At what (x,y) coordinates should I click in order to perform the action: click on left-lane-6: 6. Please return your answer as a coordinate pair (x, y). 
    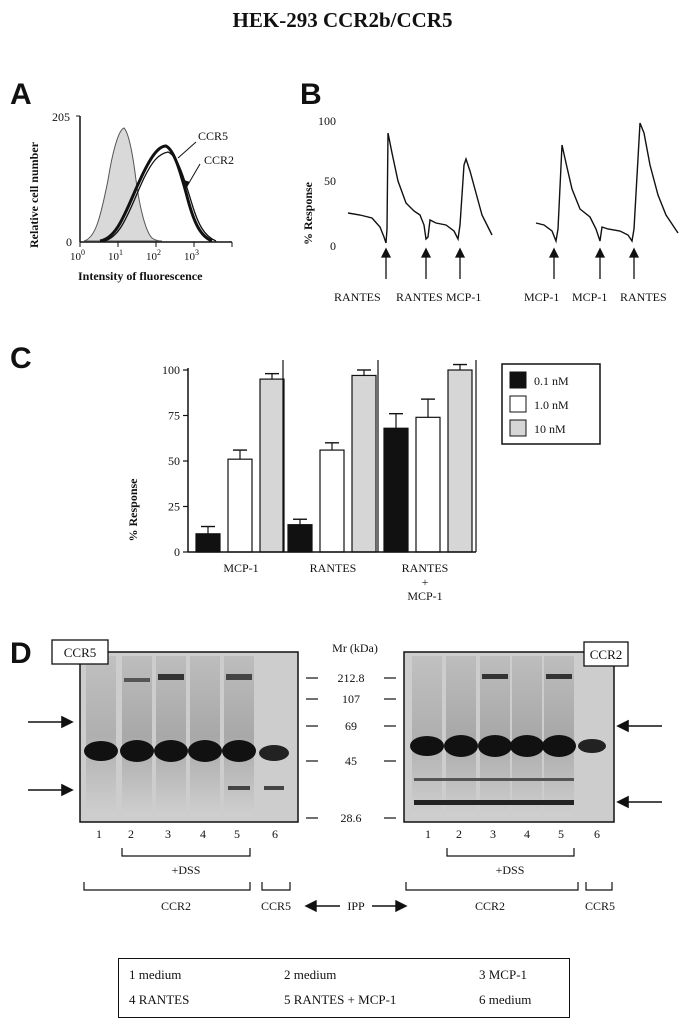
    Looking at the image, I should click on (275, 834).